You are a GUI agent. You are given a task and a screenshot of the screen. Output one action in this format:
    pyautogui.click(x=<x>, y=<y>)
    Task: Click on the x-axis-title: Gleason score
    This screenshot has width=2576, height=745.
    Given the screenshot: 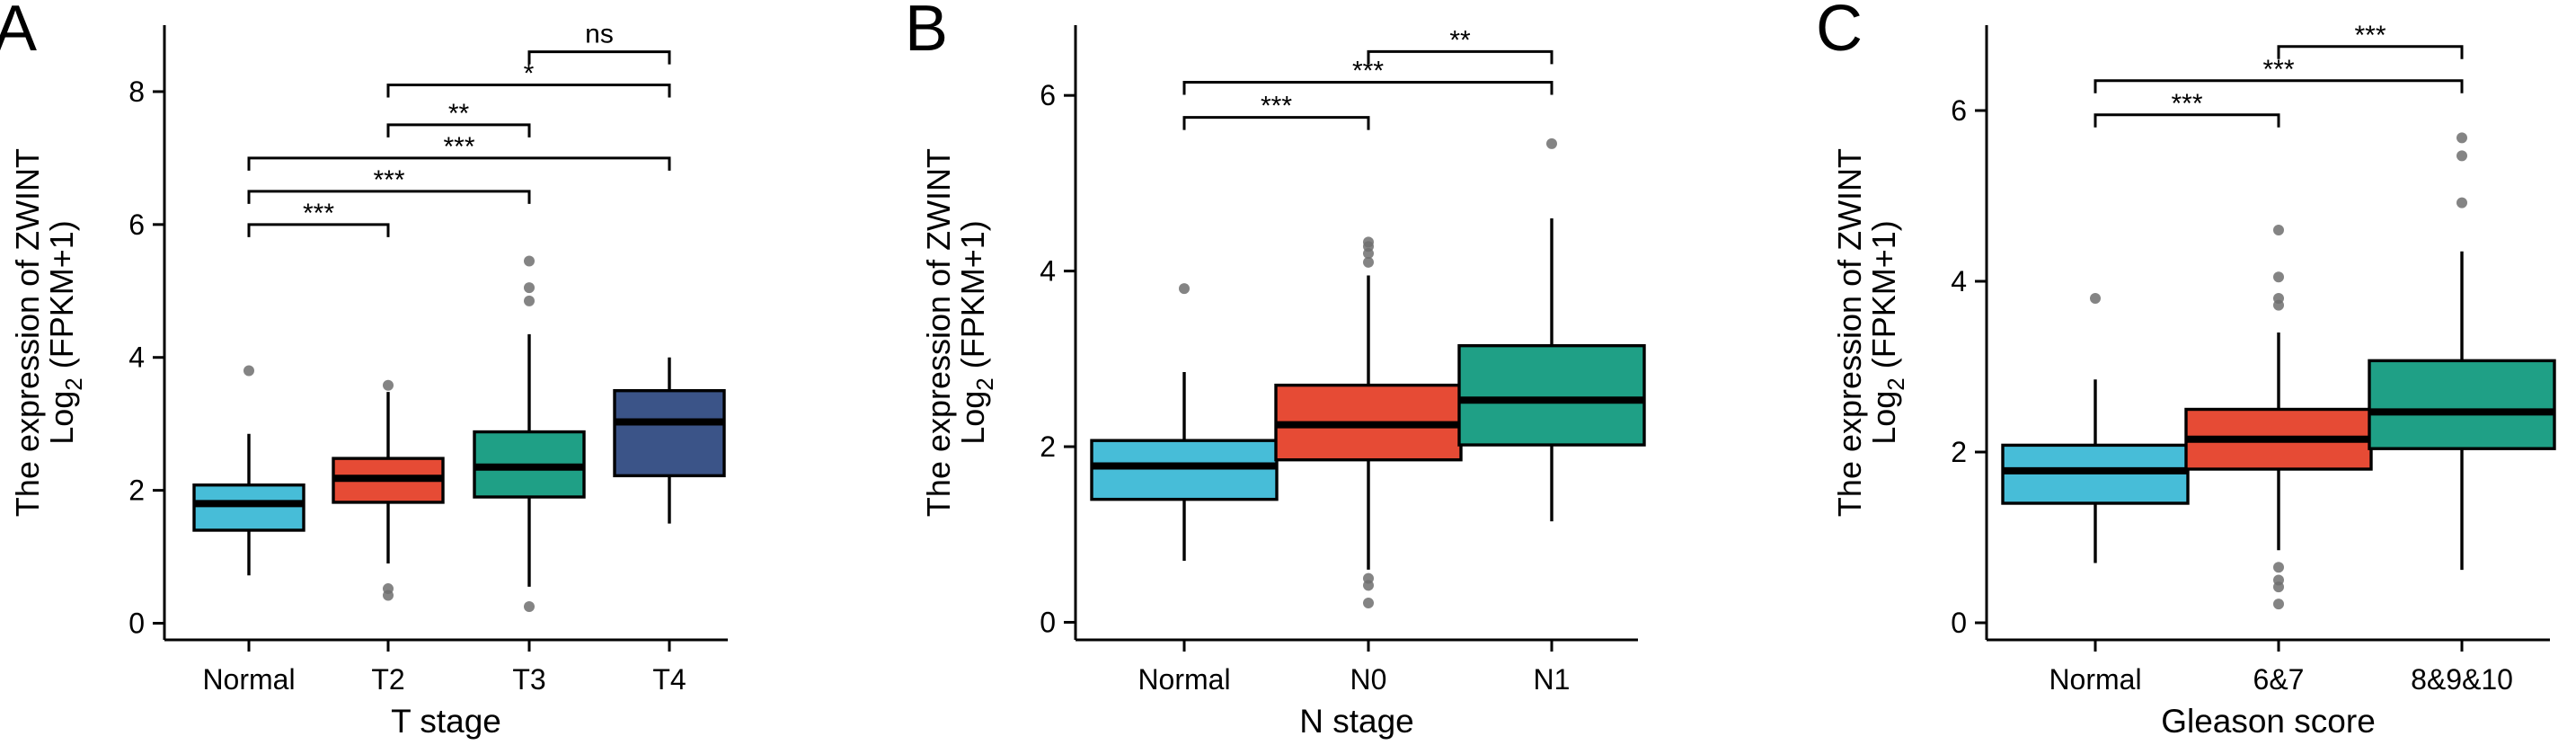 What is the action you would take?
    pyautogui.click(x=2268, y=721)
    